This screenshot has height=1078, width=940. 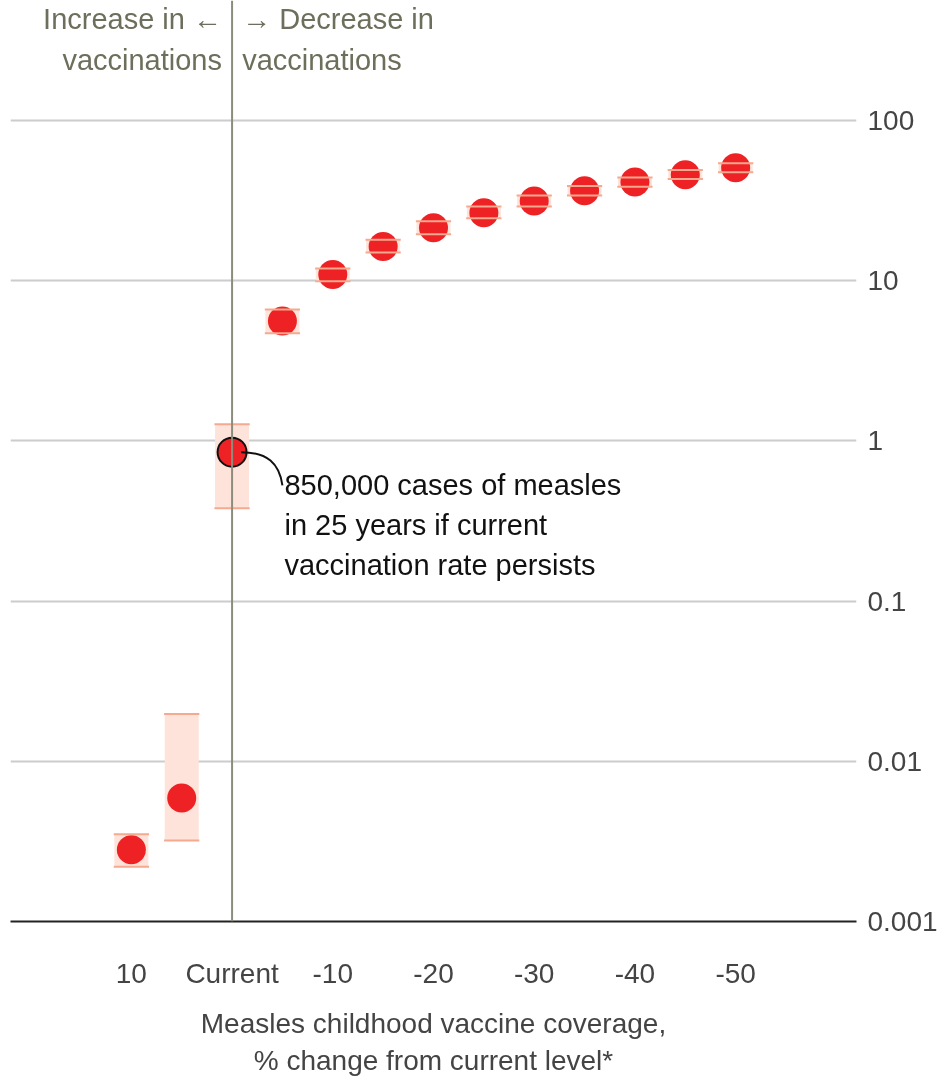 I want to click on y-tick-label: 0.01, so click(x=894, y=761).